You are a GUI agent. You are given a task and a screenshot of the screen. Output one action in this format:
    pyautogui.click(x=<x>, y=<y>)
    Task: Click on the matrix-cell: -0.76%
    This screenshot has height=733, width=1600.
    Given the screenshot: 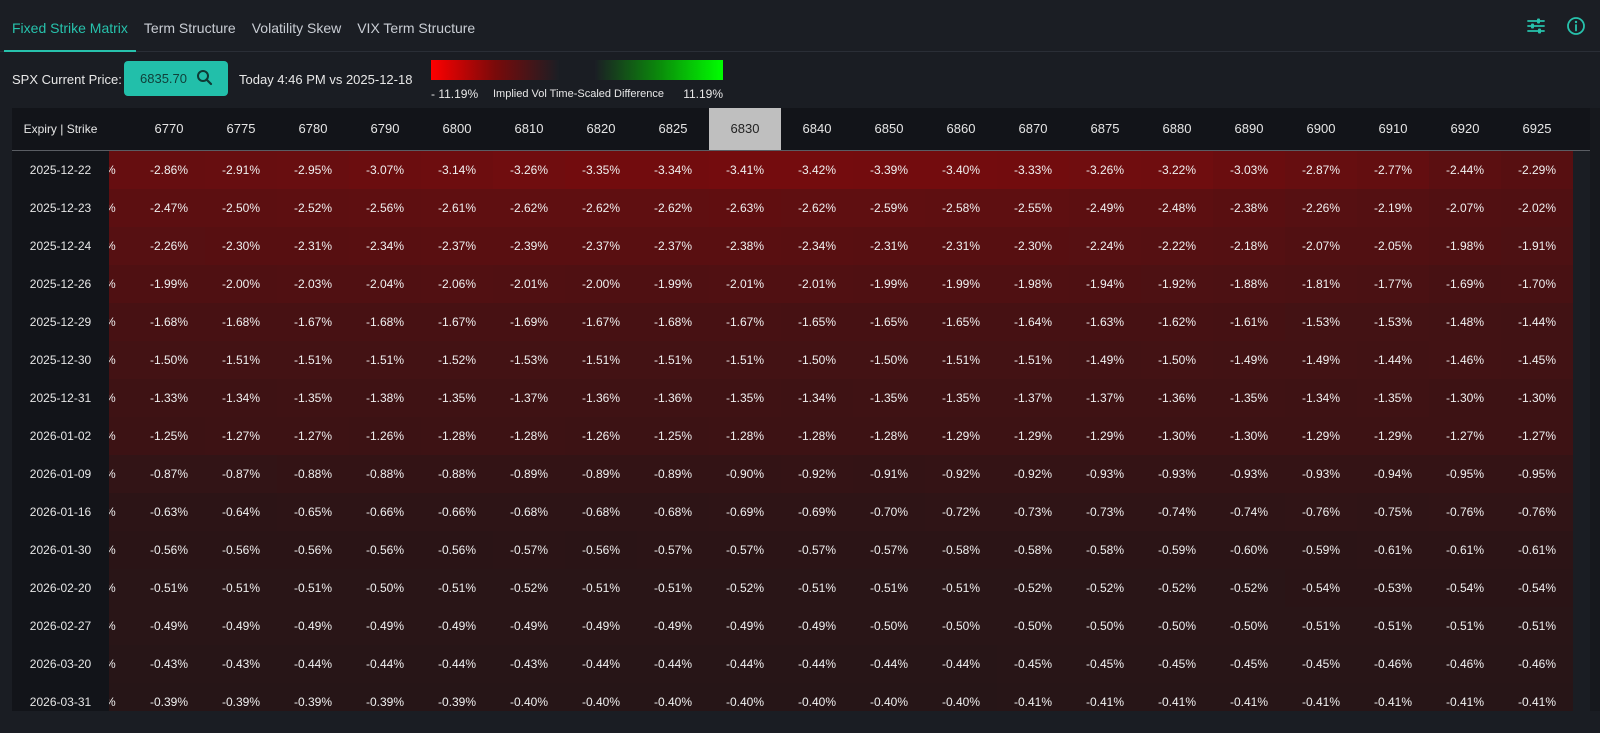 What is the action you would take?
    pyautogui.click(x=1537, y=512)
    